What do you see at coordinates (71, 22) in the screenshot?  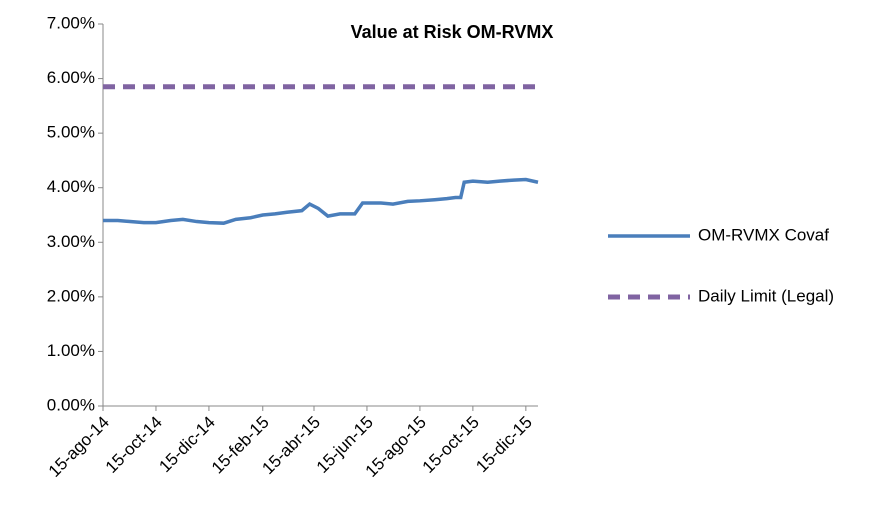 I see `y-tick-label: 7.00%` at bounding box center [71, 22].